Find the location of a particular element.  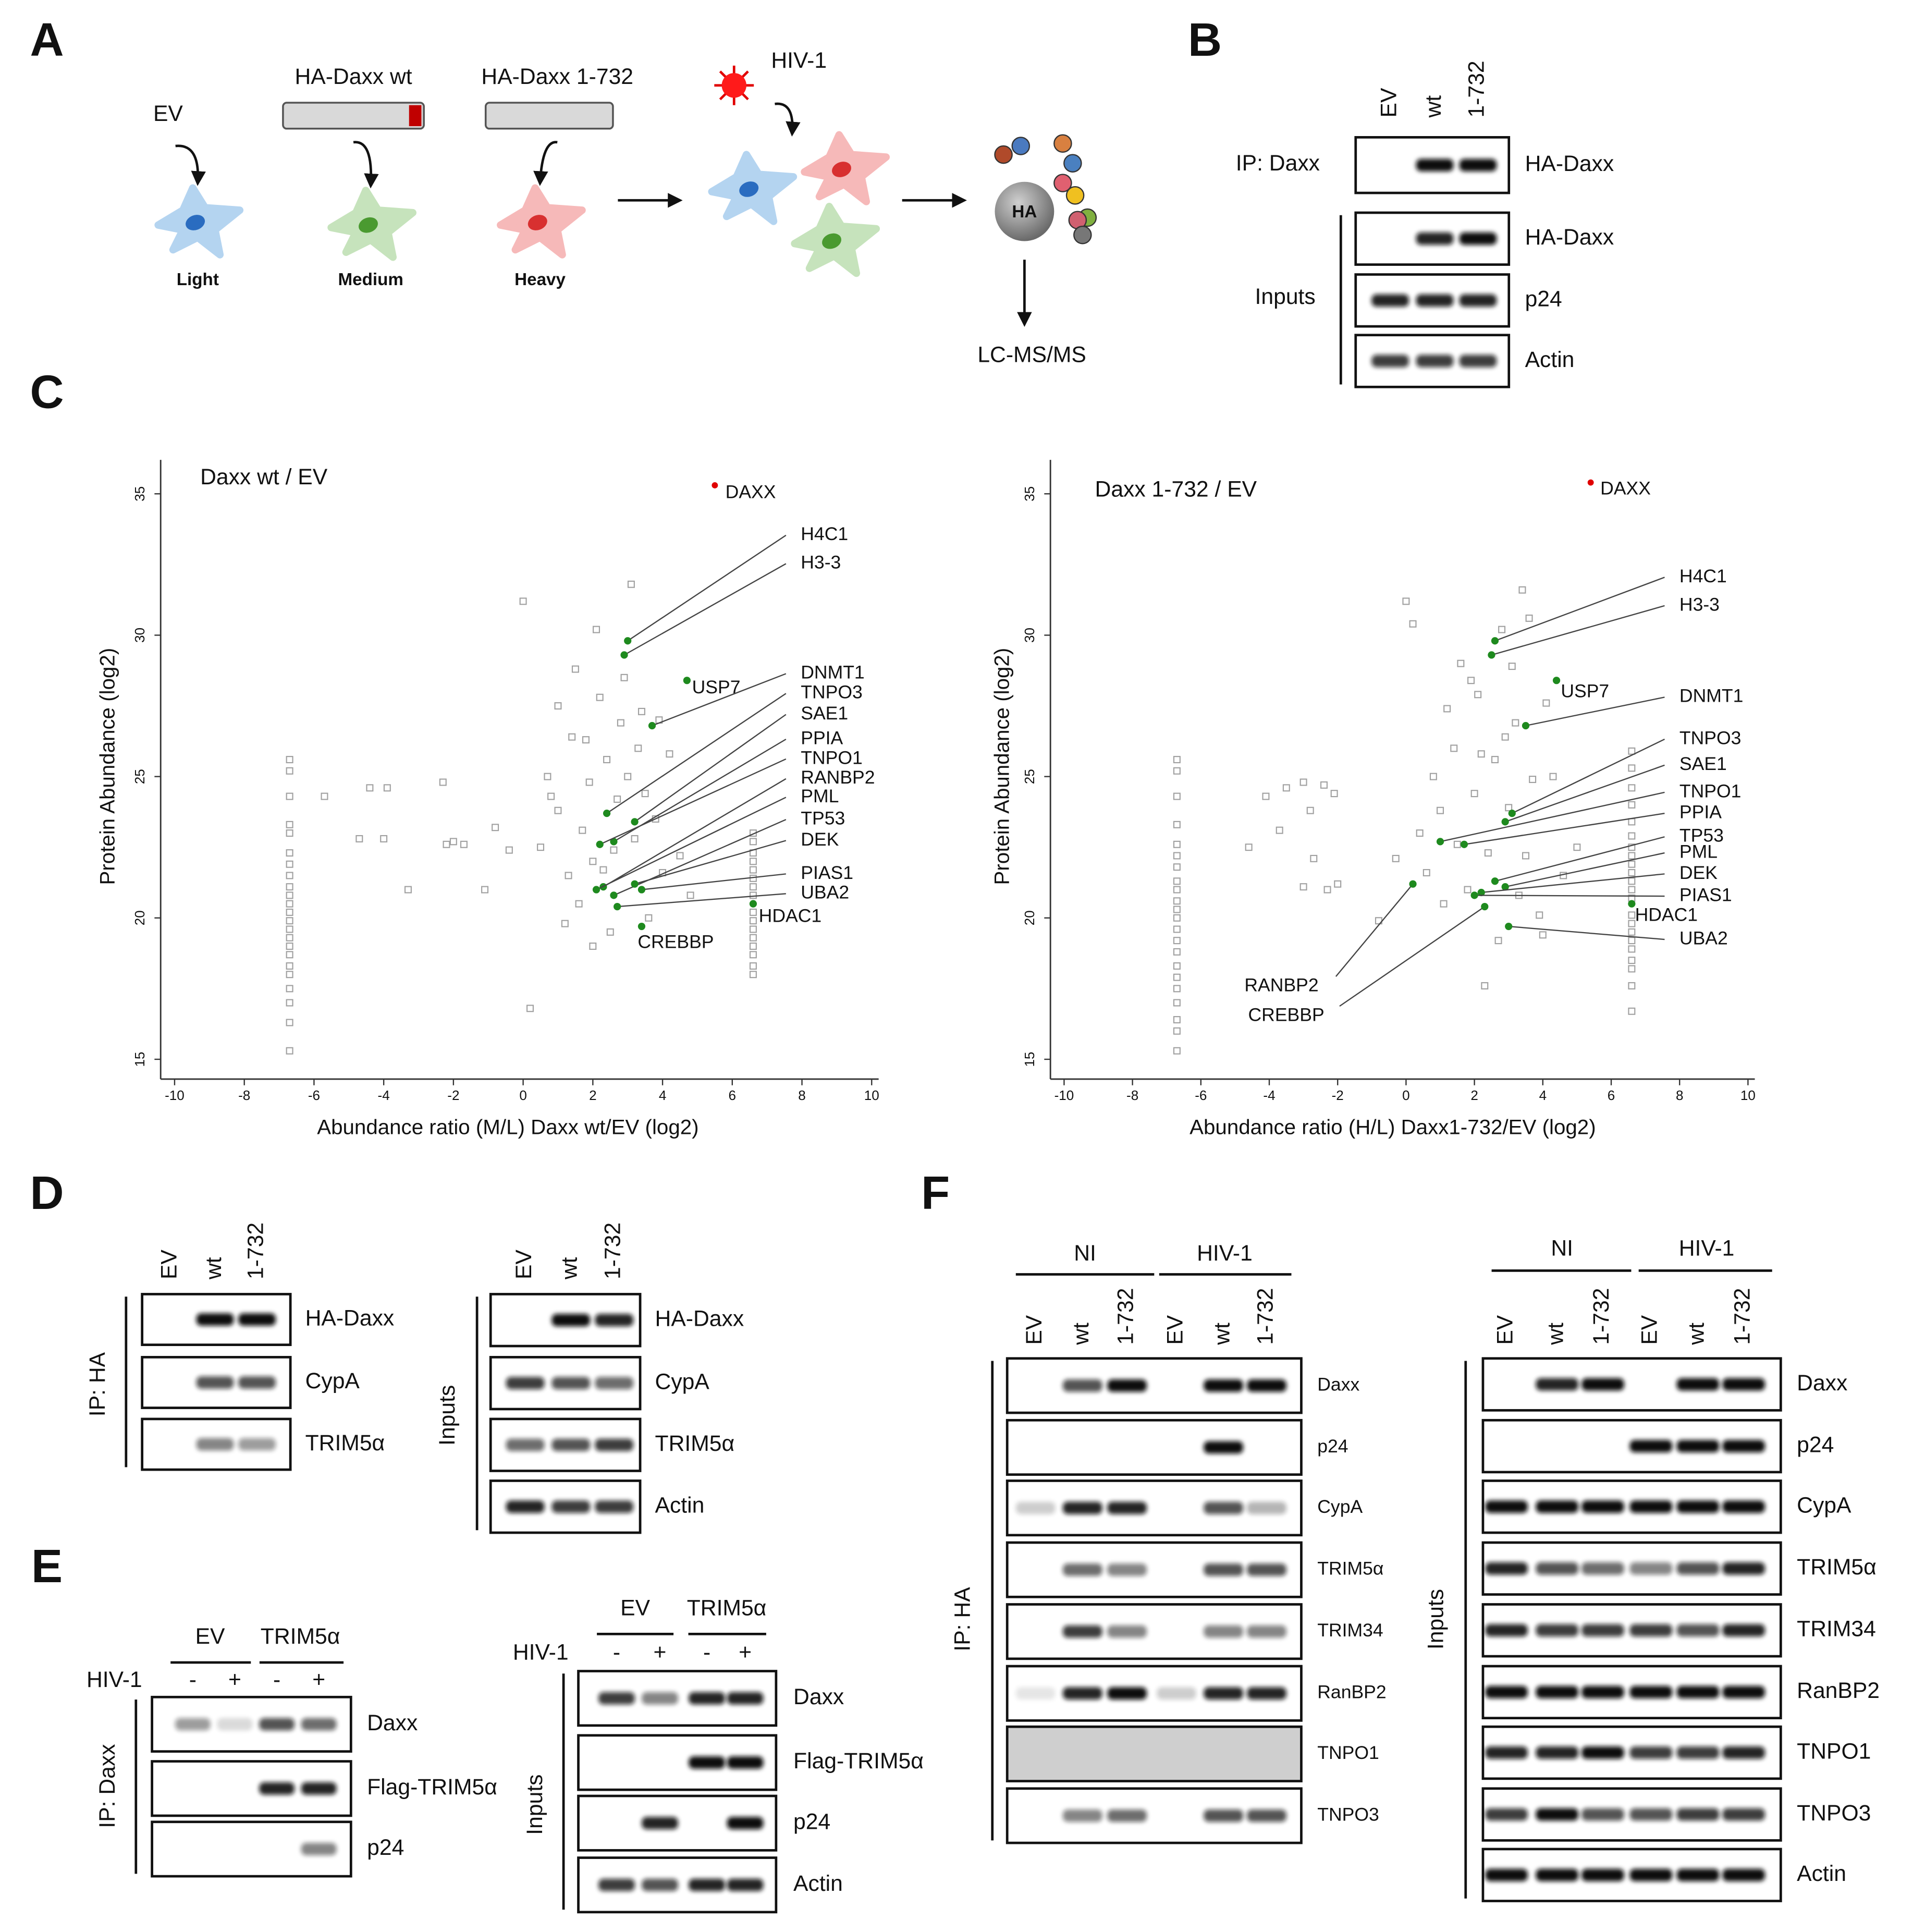

group-label: EV is located at coordinates (210, 1637).